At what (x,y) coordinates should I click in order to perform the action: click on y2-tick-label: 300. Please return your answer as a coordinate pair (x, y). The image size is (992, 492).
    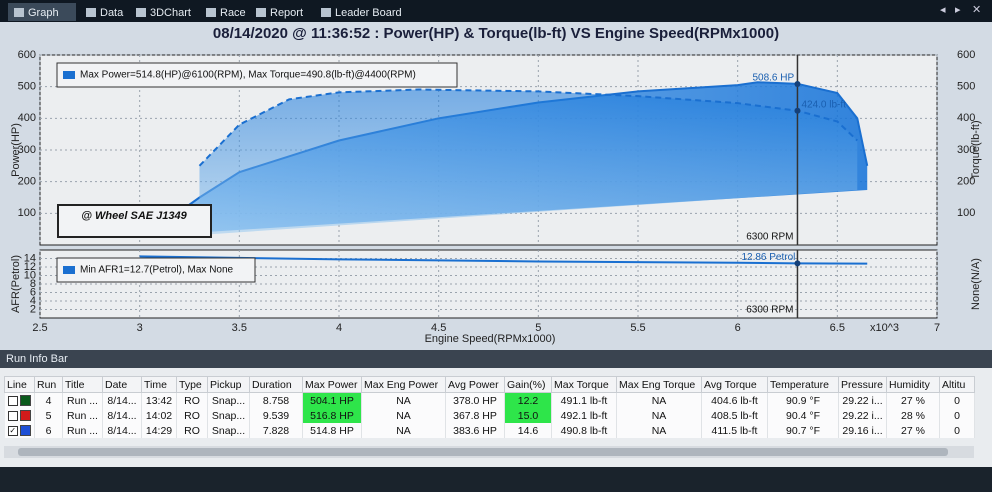
    Looking at the image, I should click on (966, 150).